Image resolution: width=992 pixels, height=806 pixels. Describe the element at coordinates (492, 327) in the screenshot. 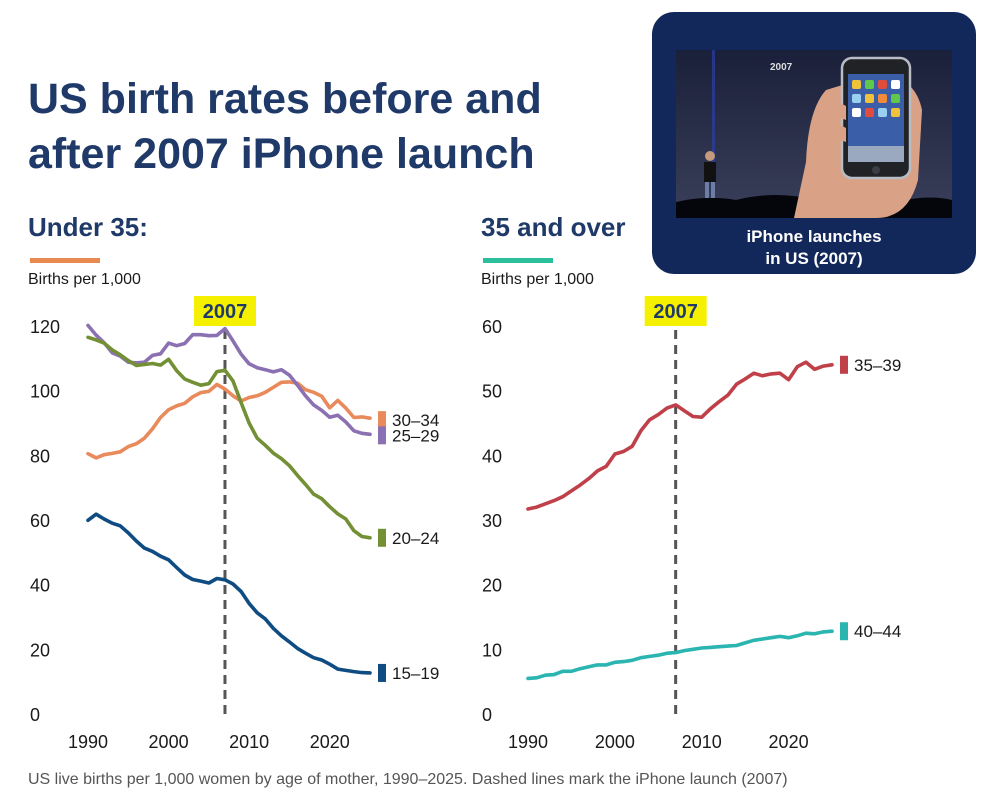

I see `right-y-tick-60: 60` at that location.